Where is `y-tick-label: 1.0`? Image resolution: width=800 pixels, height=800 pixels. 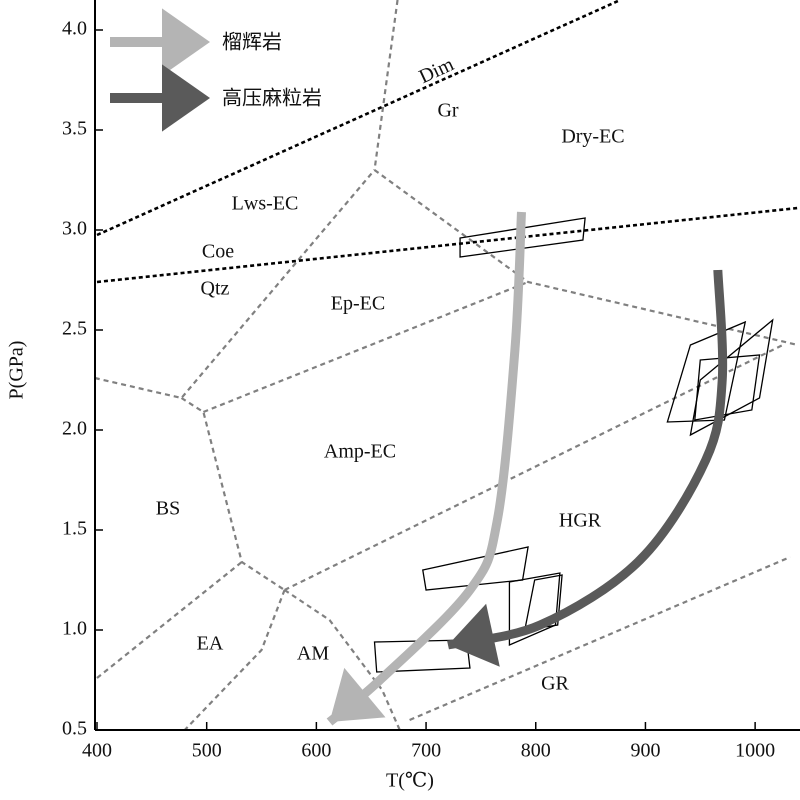
y-tick-label: 1.0 is located at coordinates (74, 629).